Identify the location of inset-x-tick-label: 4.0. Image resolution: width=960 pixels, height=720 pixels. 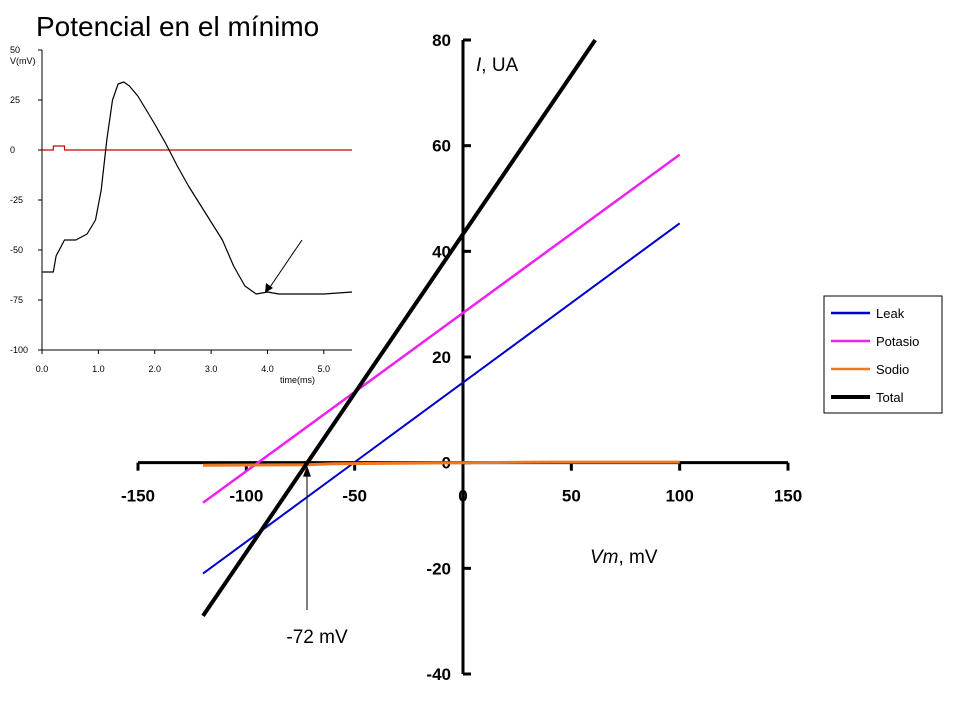
(267, 369).